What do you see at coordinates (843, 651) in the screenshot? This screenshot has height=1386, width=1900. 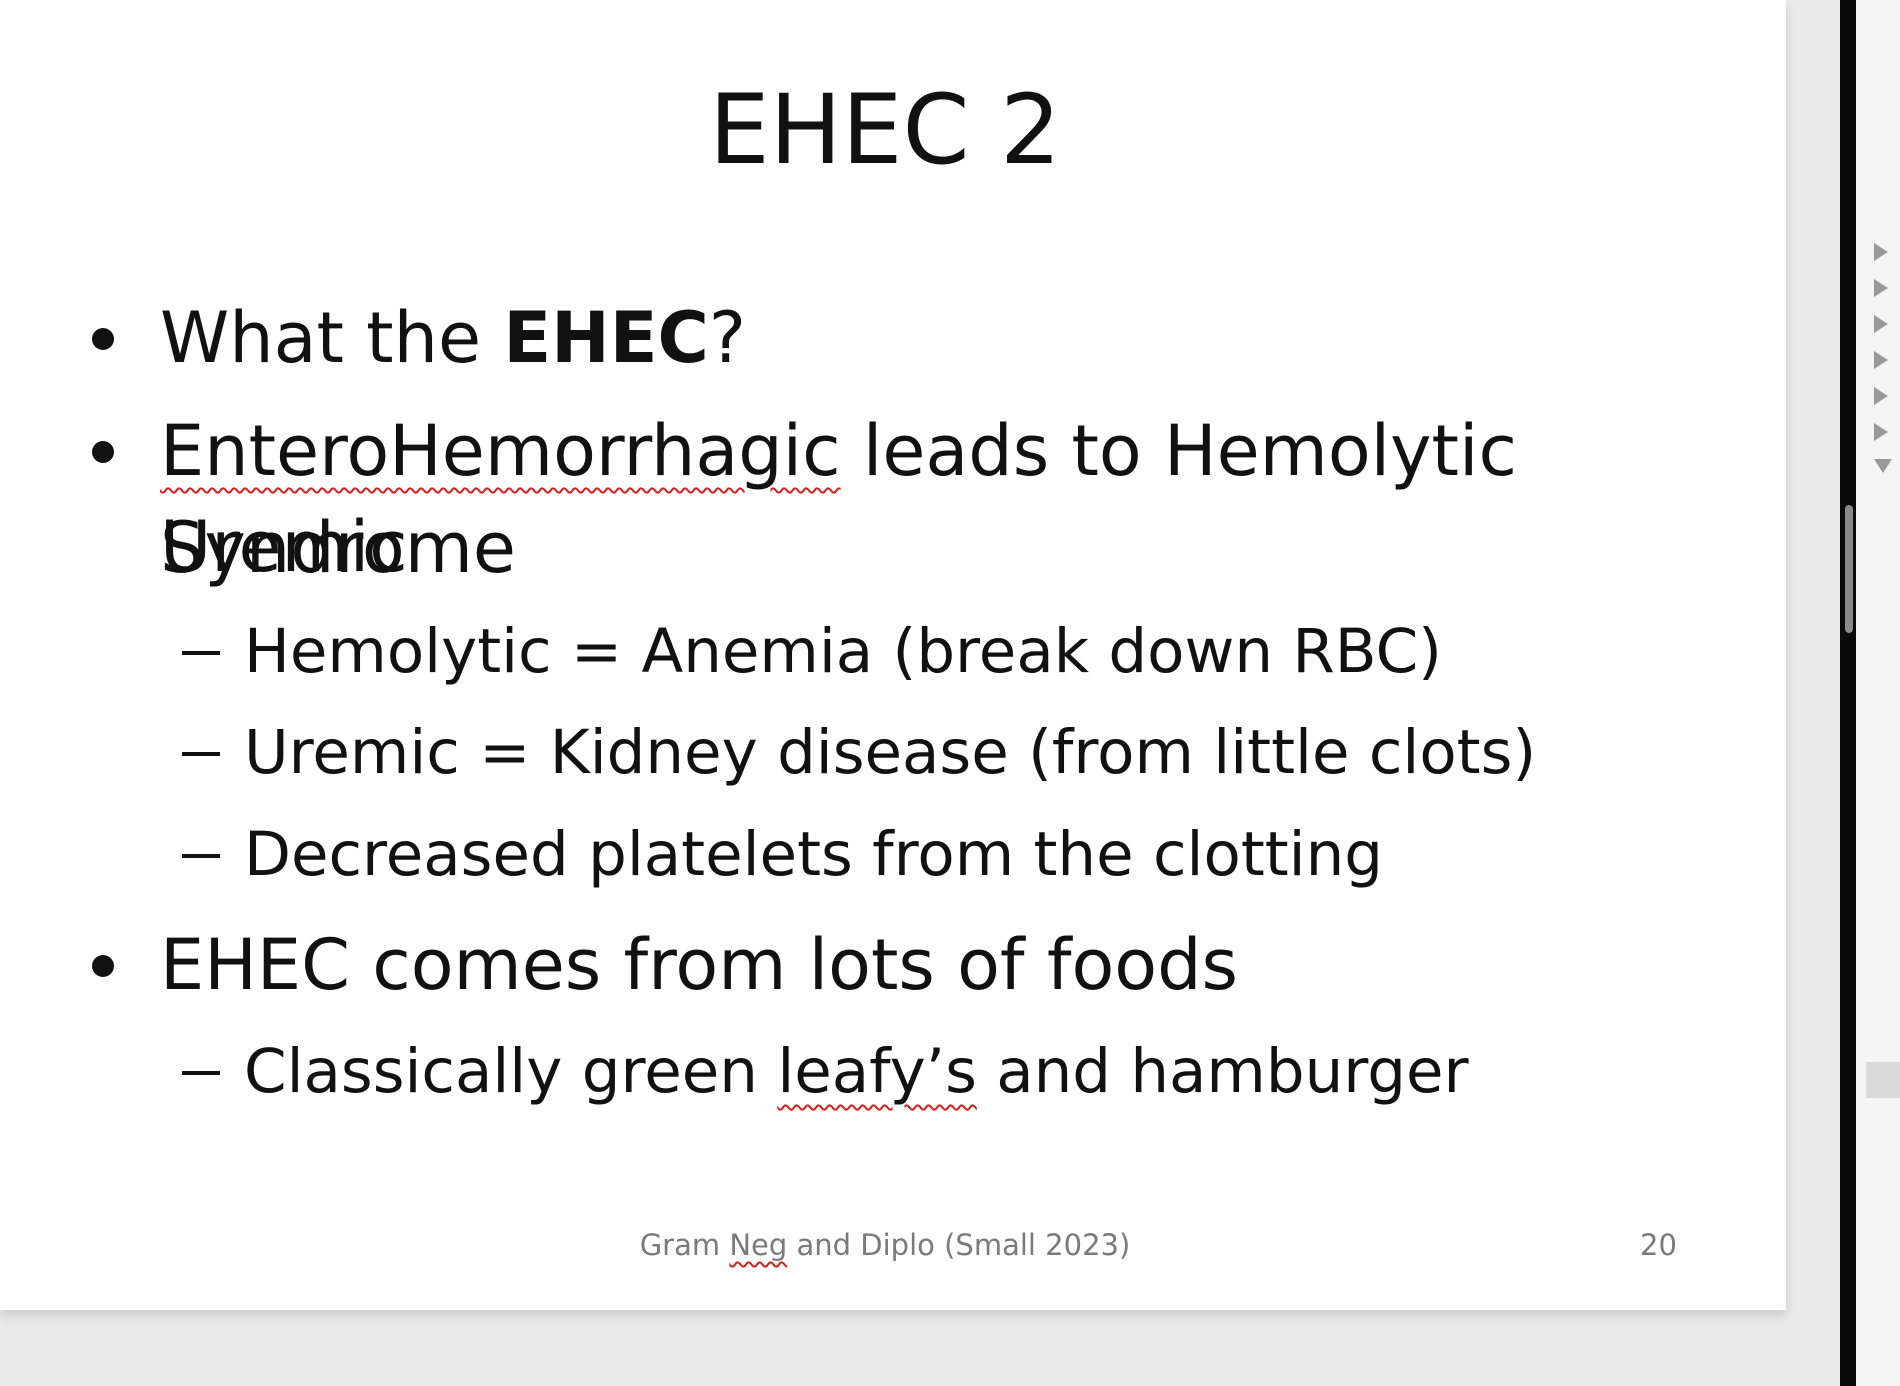 I see `sub-bullet-text: Hemolytic = Anemia (break down RBC)` at bounding box center [843, 651].